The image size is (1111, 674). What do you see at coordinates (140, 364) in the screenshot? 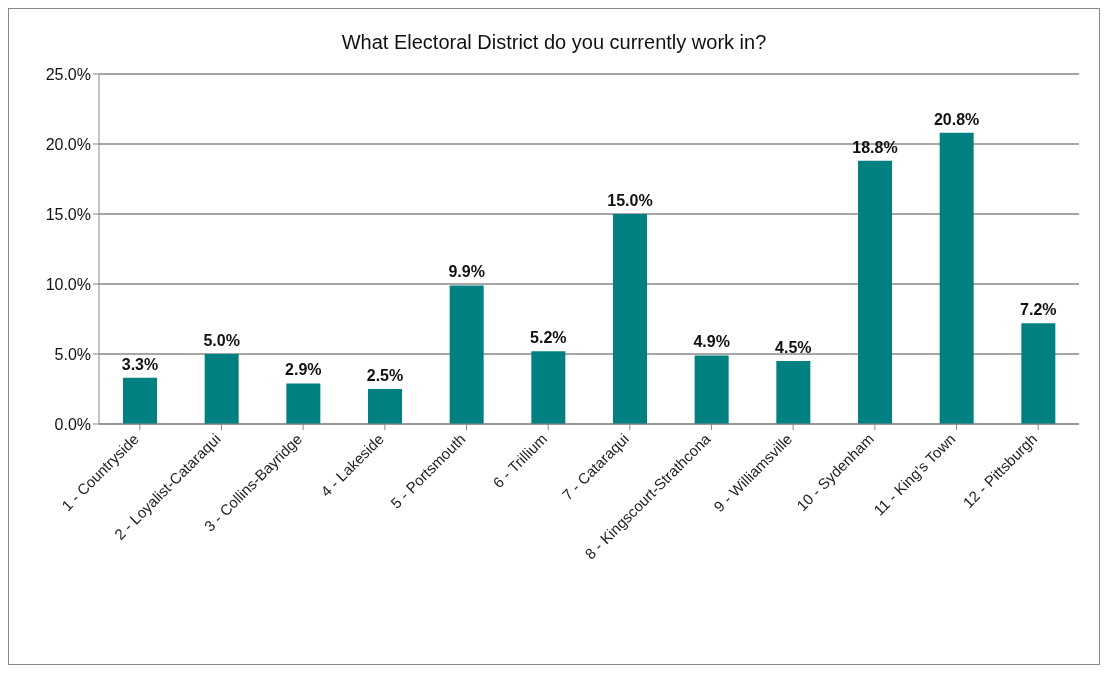
I see `data-label: 3.3%` at bounding box center [140, 364].